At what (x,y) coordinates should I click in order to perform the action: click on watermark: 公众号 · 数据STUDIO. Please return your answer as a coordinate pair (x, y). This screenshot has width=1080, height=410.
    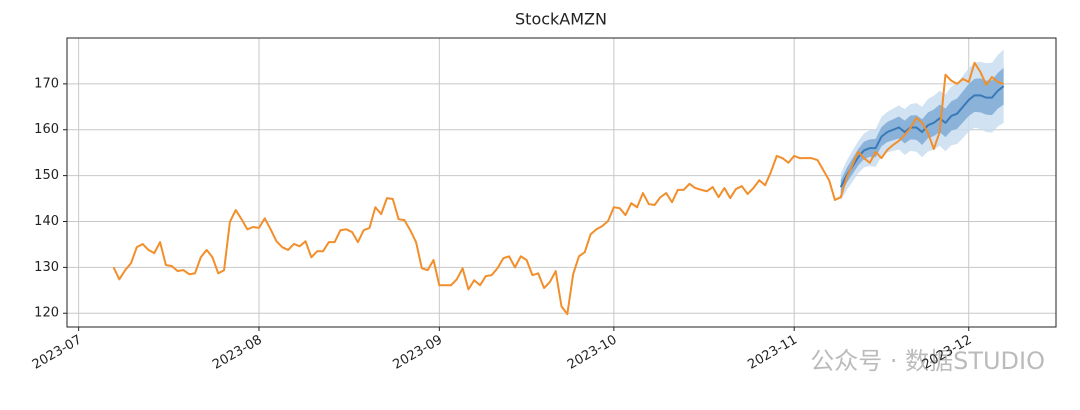
    Looking at the image, I should click on (927, 361).